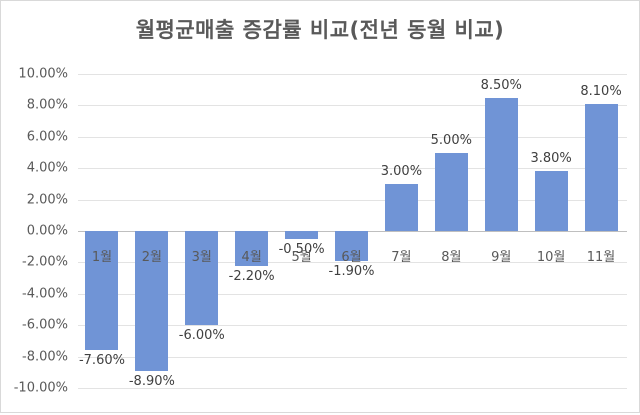  What do you see at coordinates (451, 257) in the screenshot?
I see `category-label: 8월` at bounding box center [451, 257].